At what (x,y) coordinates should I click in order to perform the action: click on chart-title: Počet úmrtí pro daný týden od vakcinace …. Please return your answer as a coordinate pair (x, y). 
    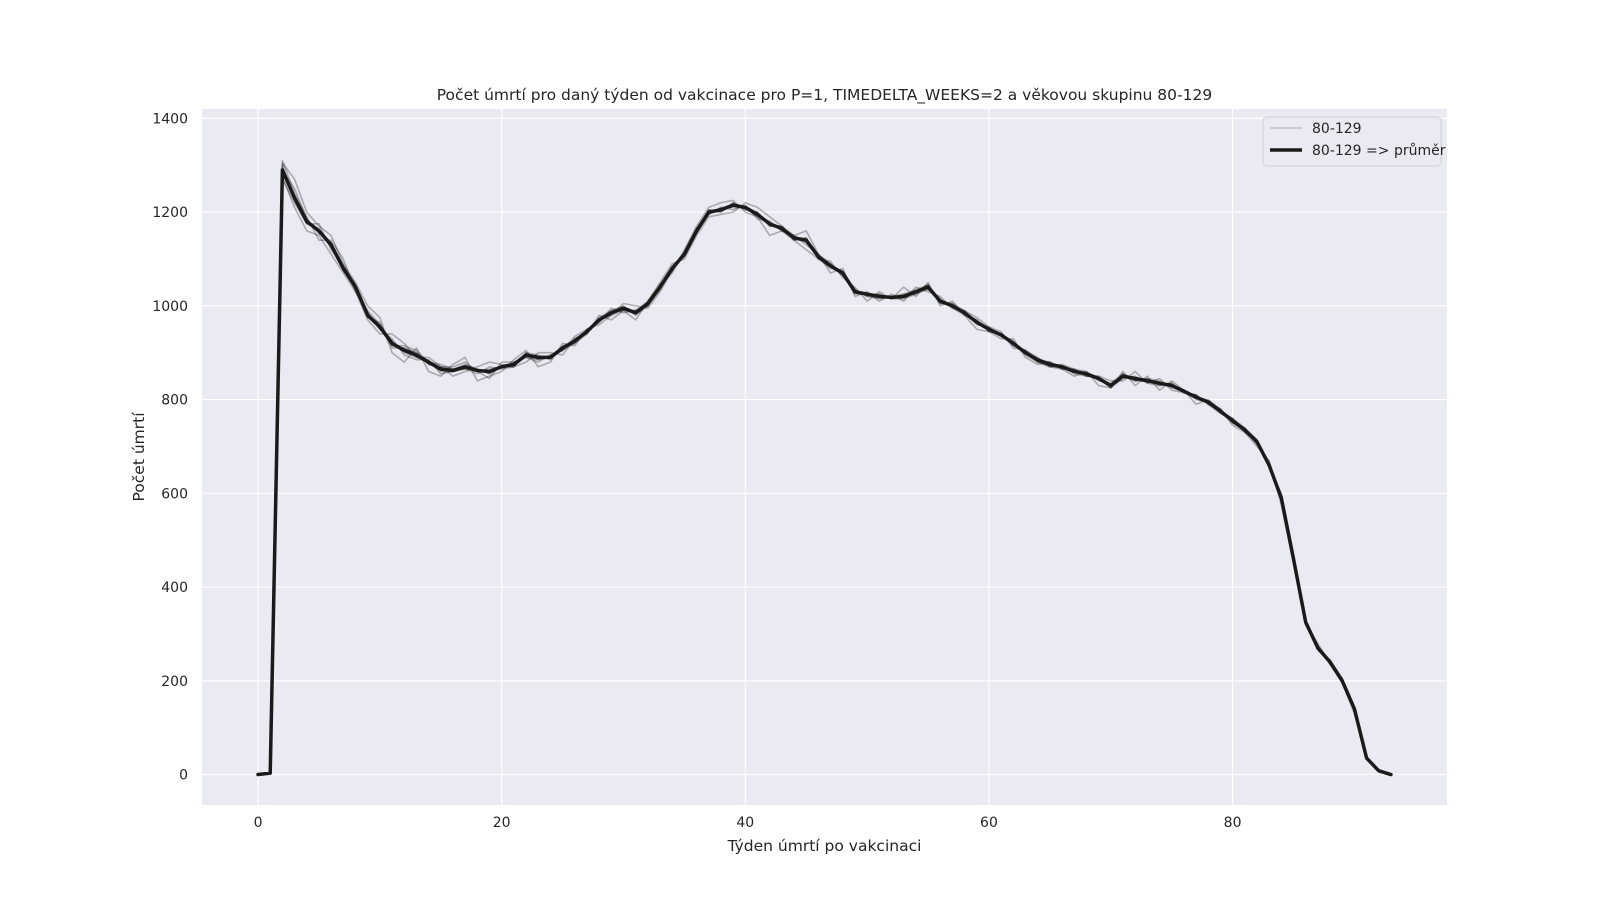
    Looking at the image, I should click on (824, 95).